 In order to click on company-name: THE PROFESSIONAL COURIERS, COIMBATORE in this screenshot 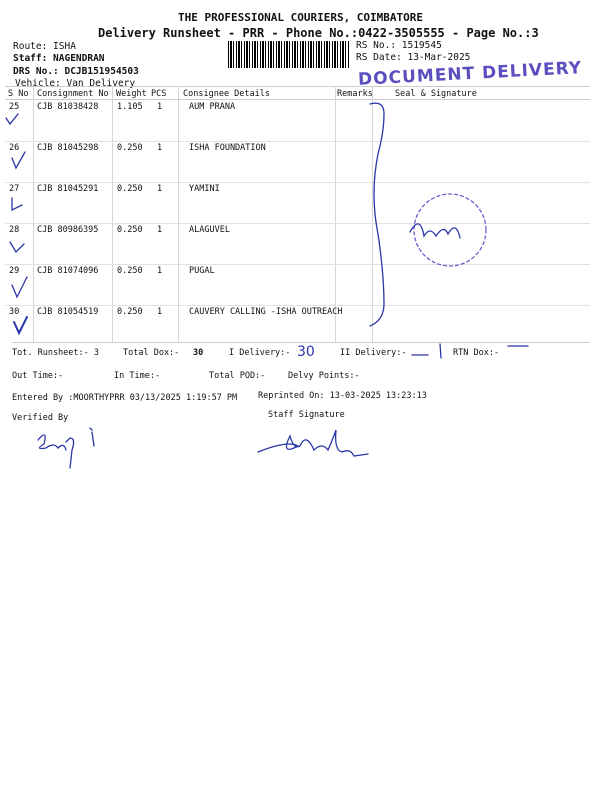, I will do `click(301, 17)`.